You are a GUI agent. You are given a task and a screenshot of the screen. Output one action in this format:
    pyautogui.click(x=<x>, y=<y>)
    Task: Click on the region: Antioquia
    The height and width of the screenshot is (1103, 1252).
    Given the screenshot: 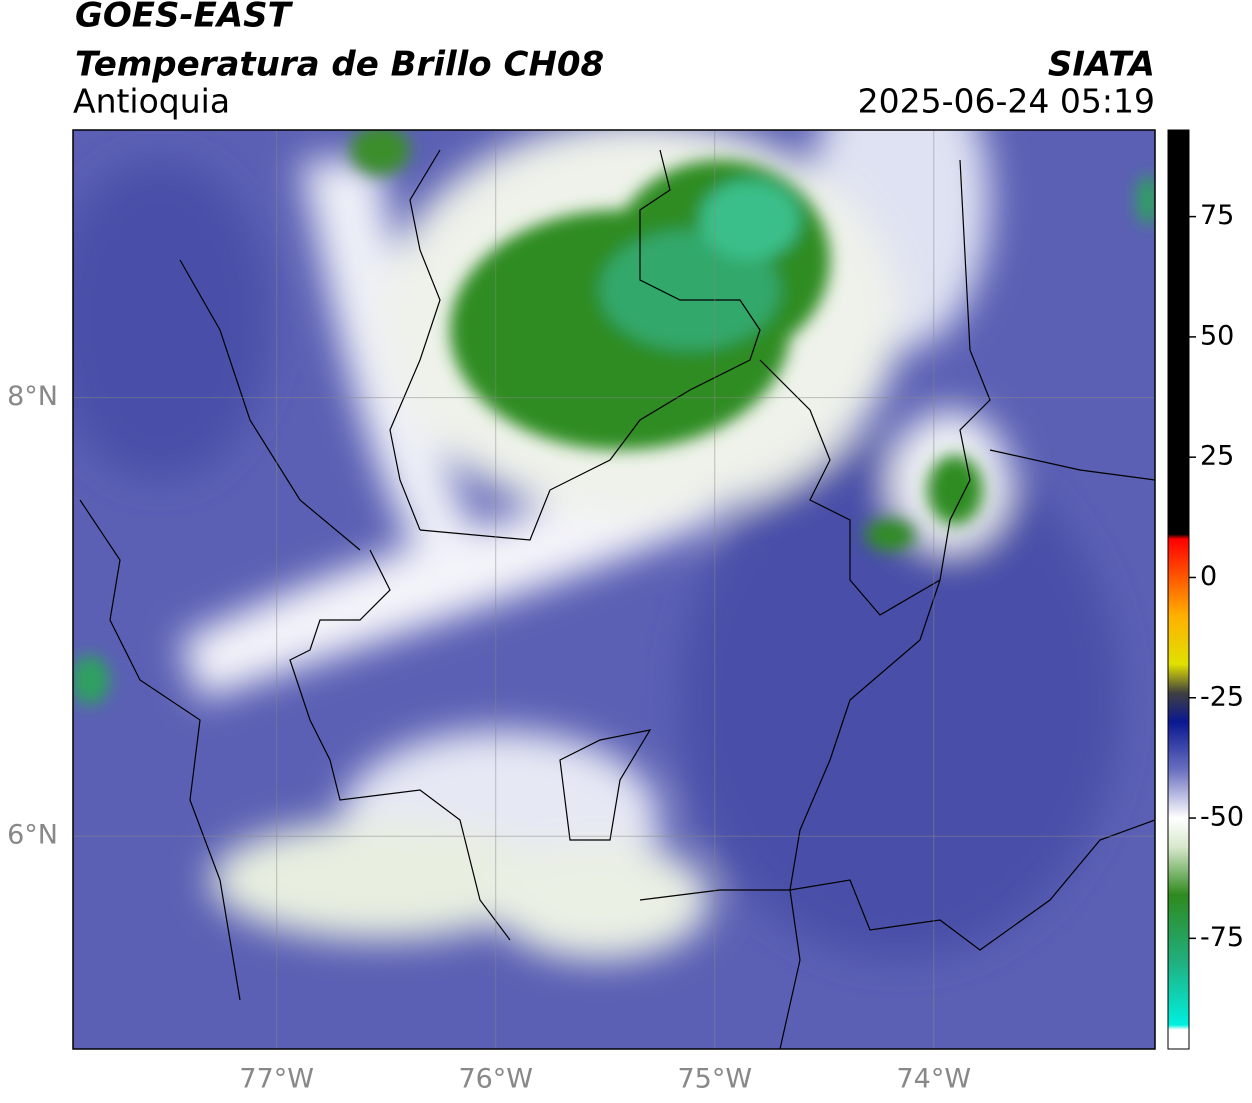 What is the action you would take?
    pyautogui.click(x=151, y=101)
    